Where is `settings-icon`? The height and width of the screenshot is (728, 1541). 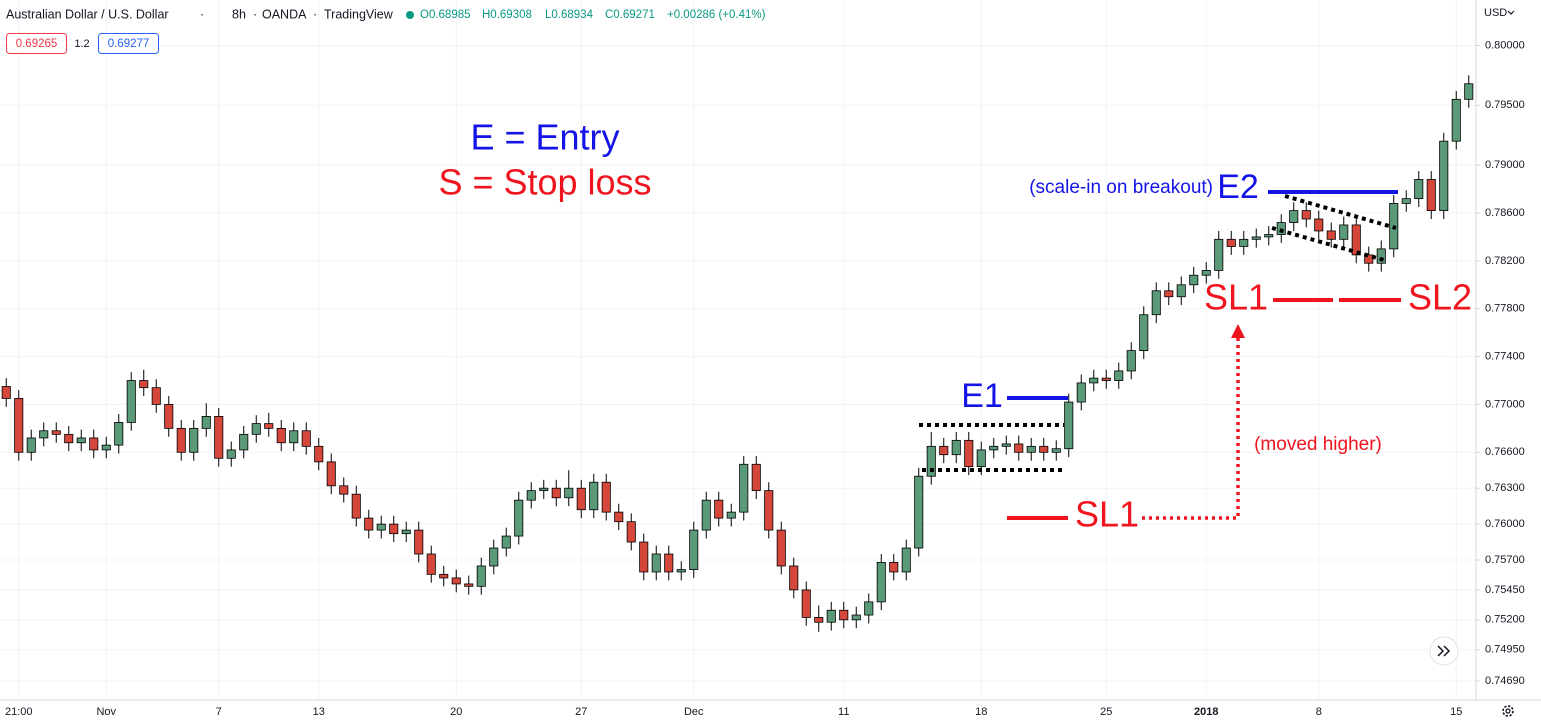 settings-icon is located at coordinates (1508, 711).